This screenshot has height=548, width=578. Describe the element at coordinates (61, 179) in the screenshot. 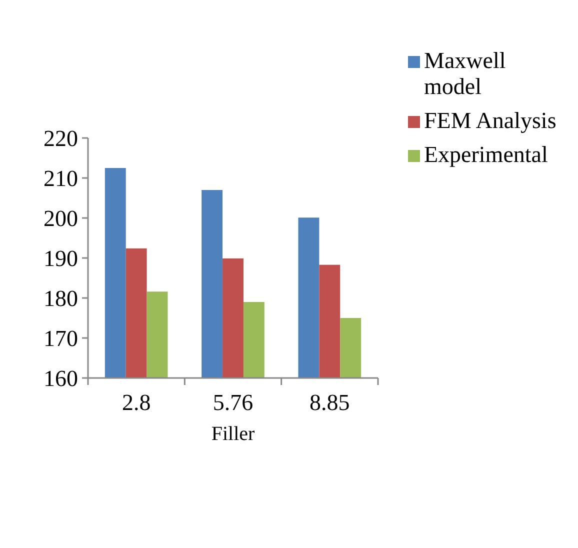

I see `y-tick-label: 210` at that location.